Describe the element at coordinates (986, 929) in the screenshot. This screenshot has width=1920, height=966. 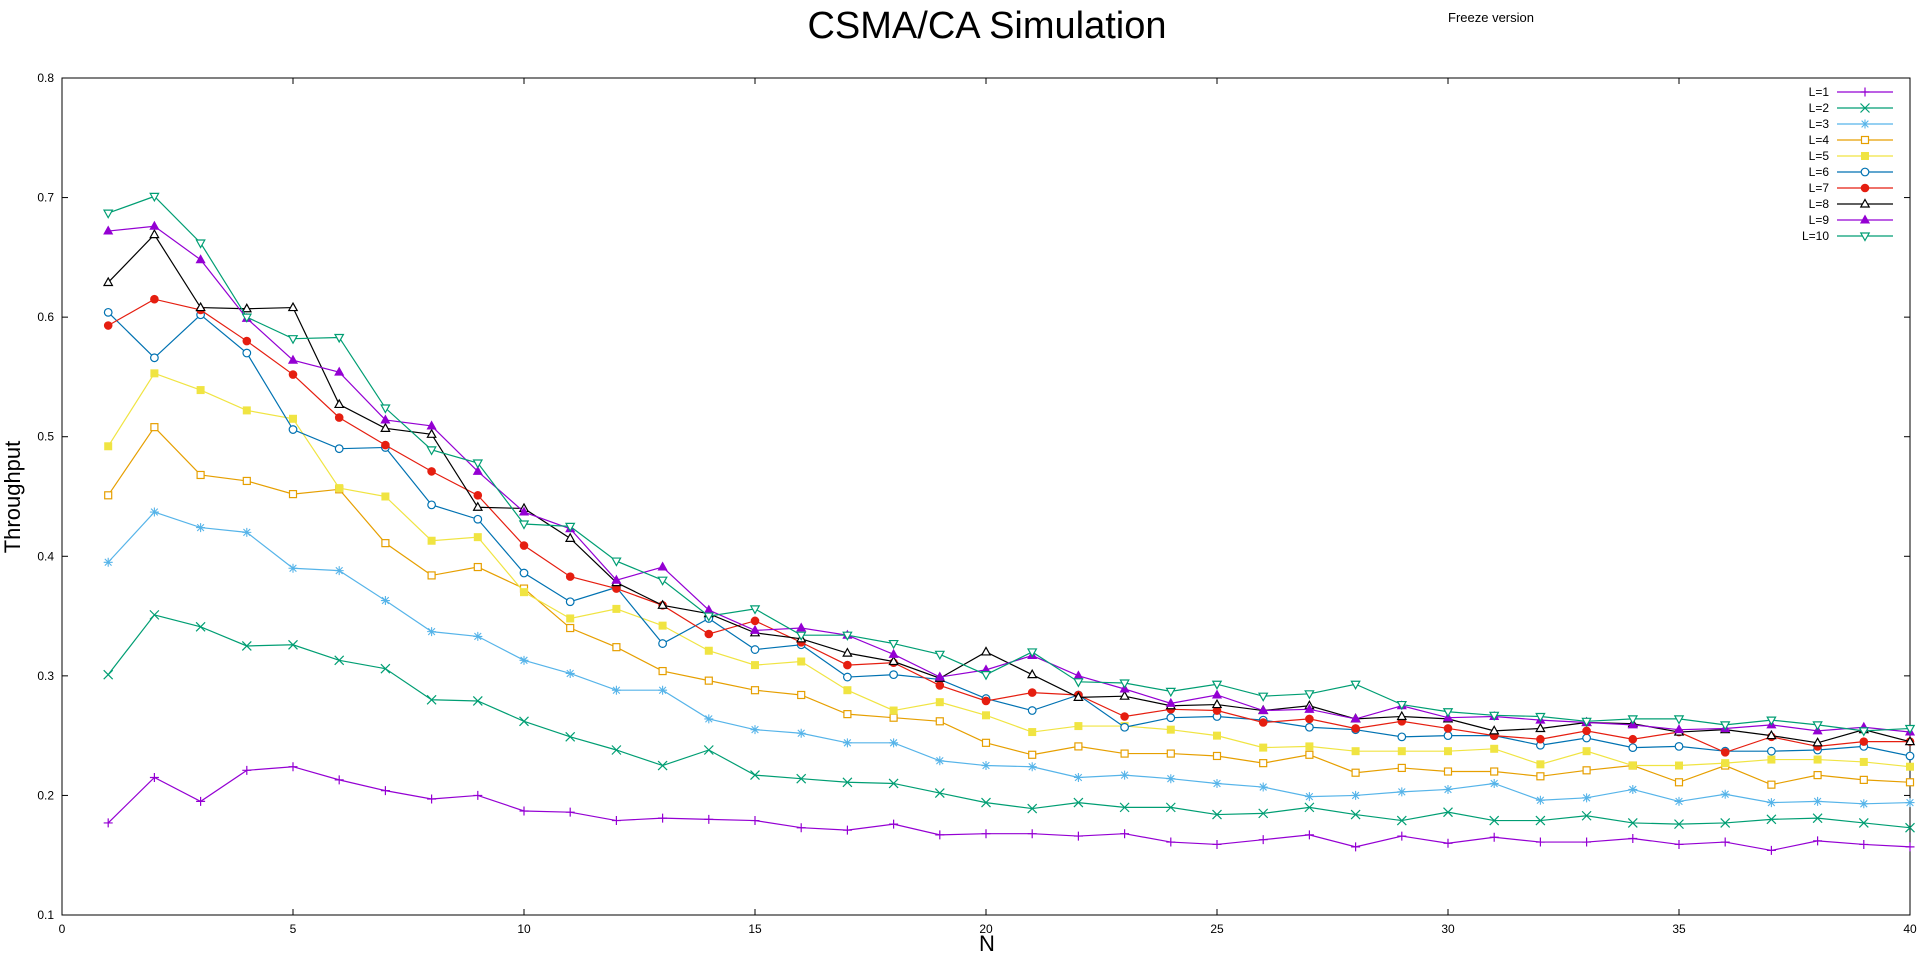
I see `x-tick-label: 20` at that location.